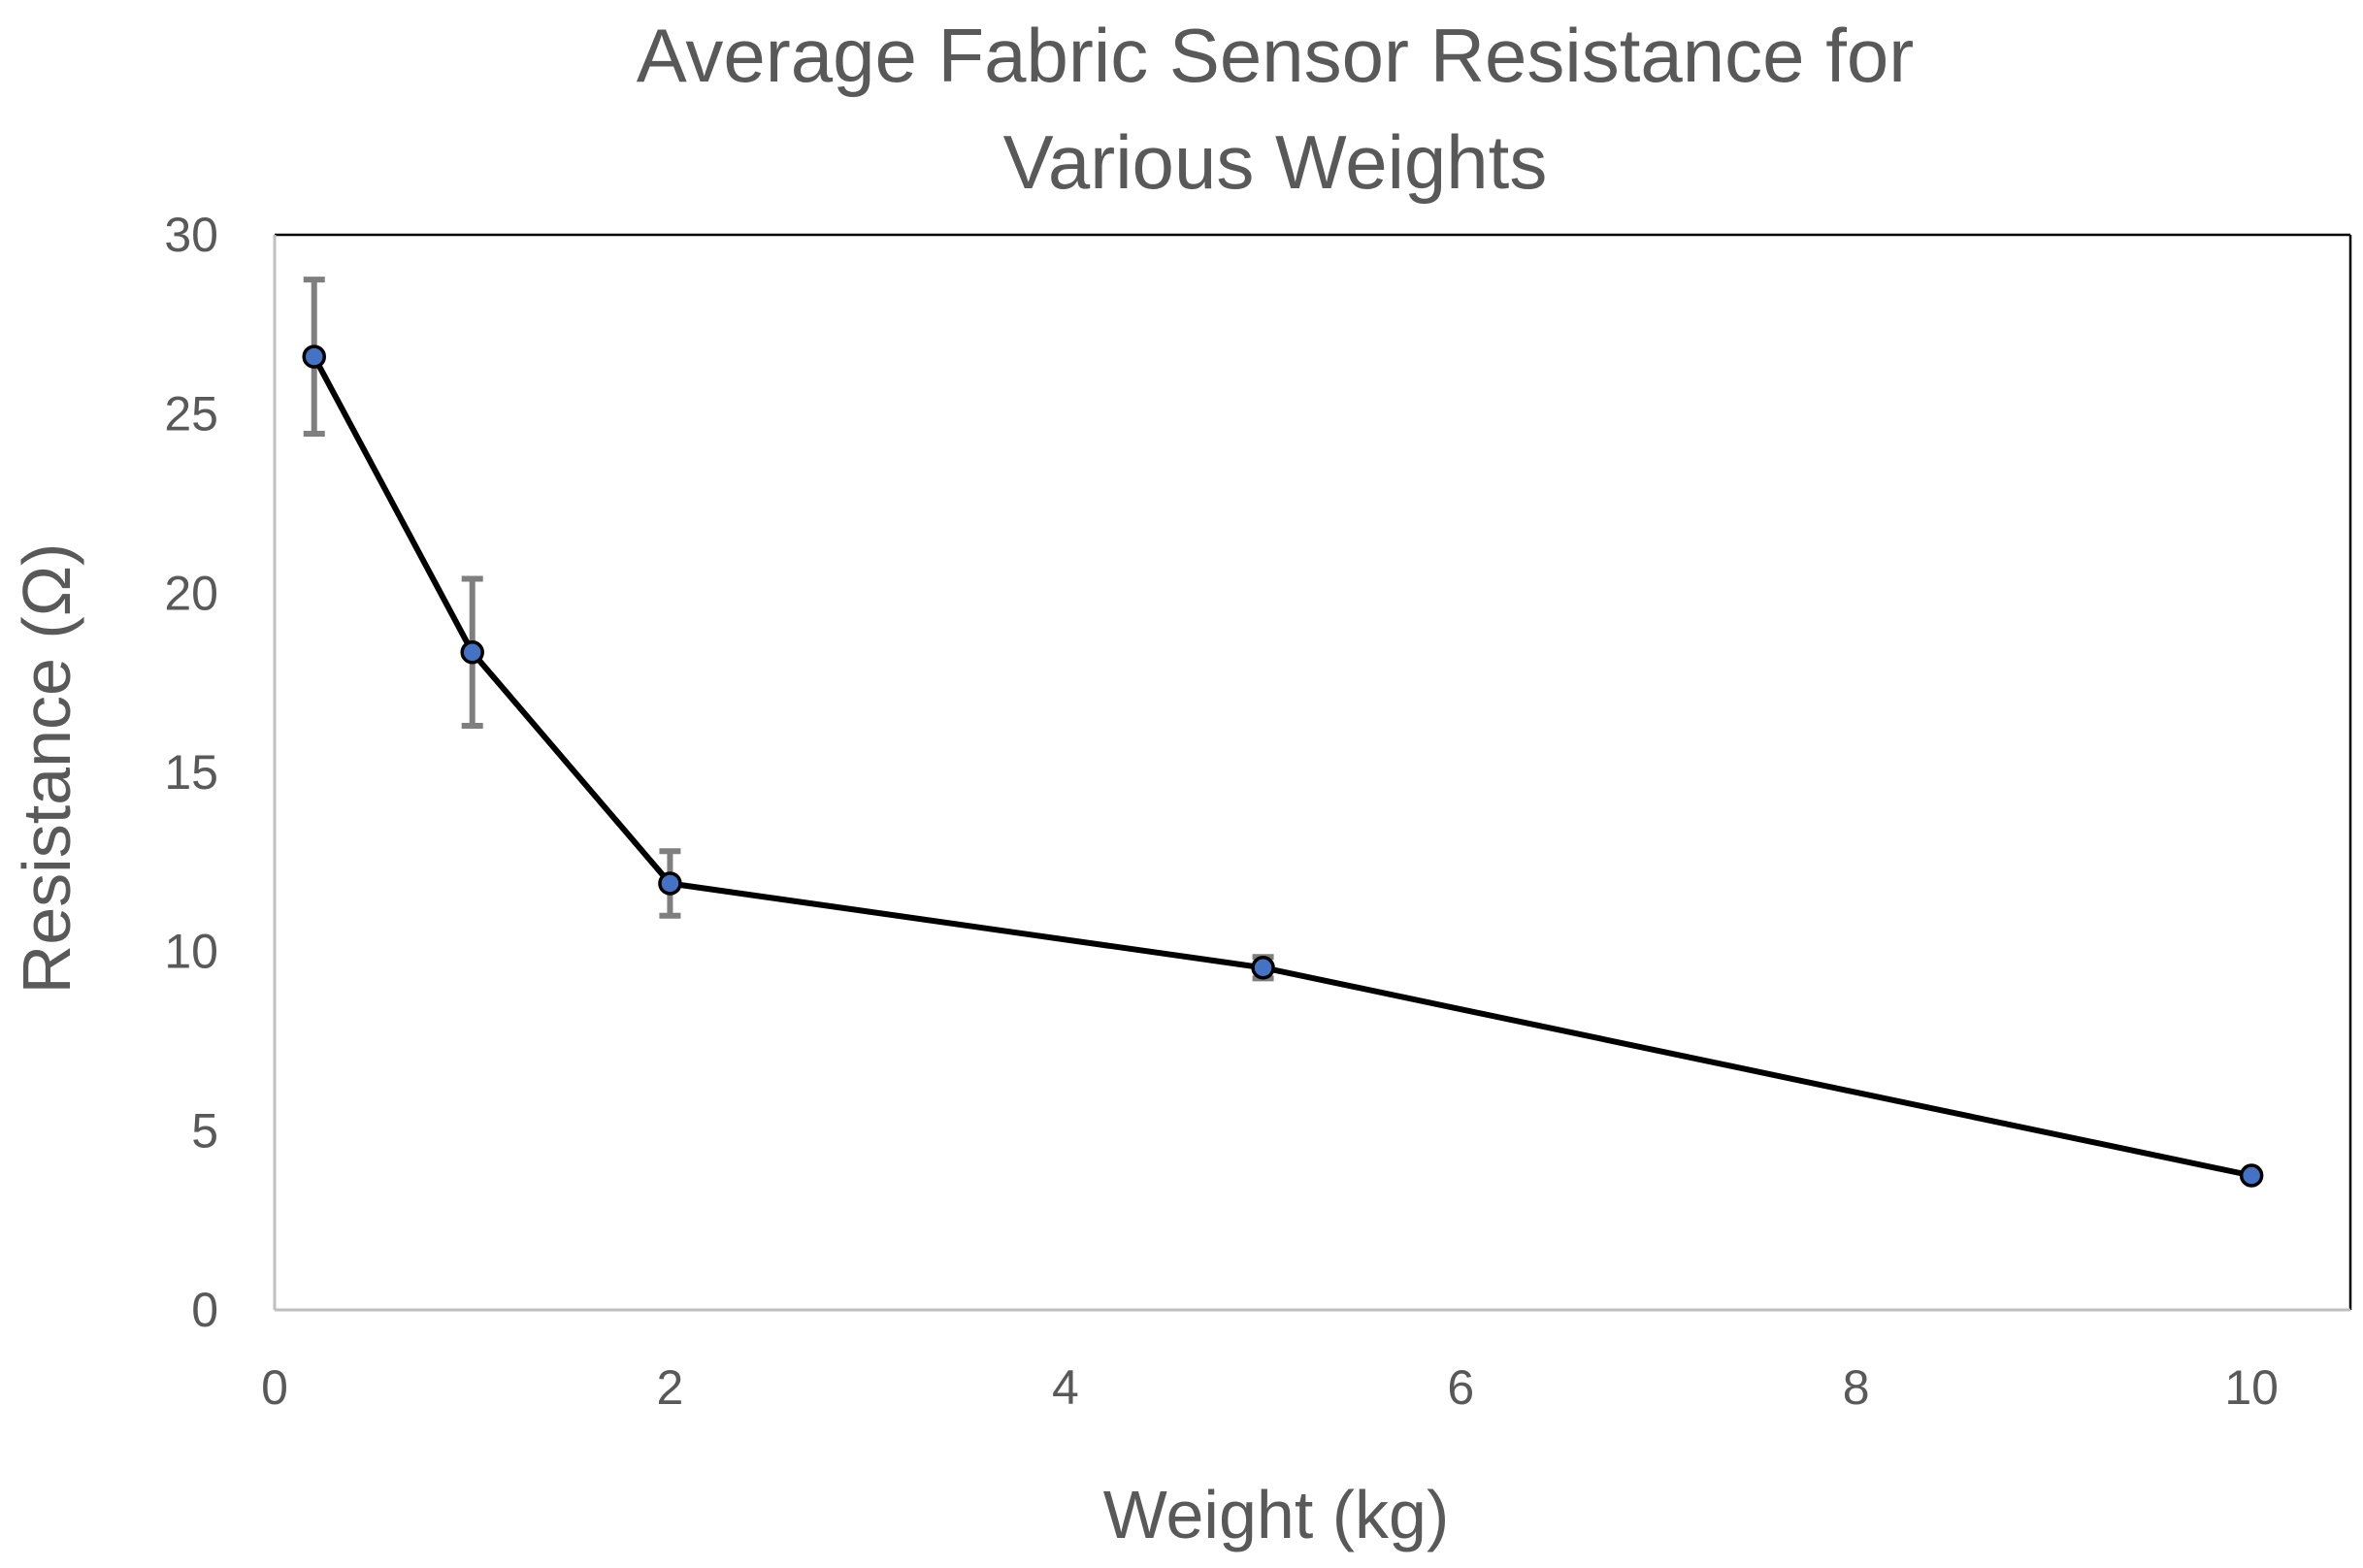 This screenshot has width=2363, height=1568. I want to click on y-tick-label: 25, so click(191, 414).